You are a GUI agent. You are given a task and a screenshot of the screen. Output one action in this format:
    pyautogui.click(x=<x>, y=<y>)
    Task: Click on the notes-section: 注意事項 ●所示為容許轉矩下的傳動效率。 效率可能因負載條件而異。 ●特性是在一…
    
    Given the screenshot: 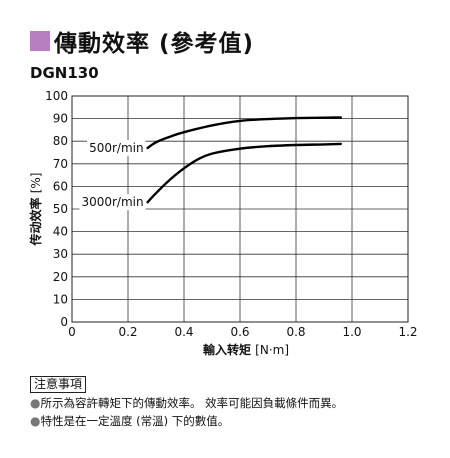 What is the action you would take?
    pyautogui.click(x=186, y=402)
    